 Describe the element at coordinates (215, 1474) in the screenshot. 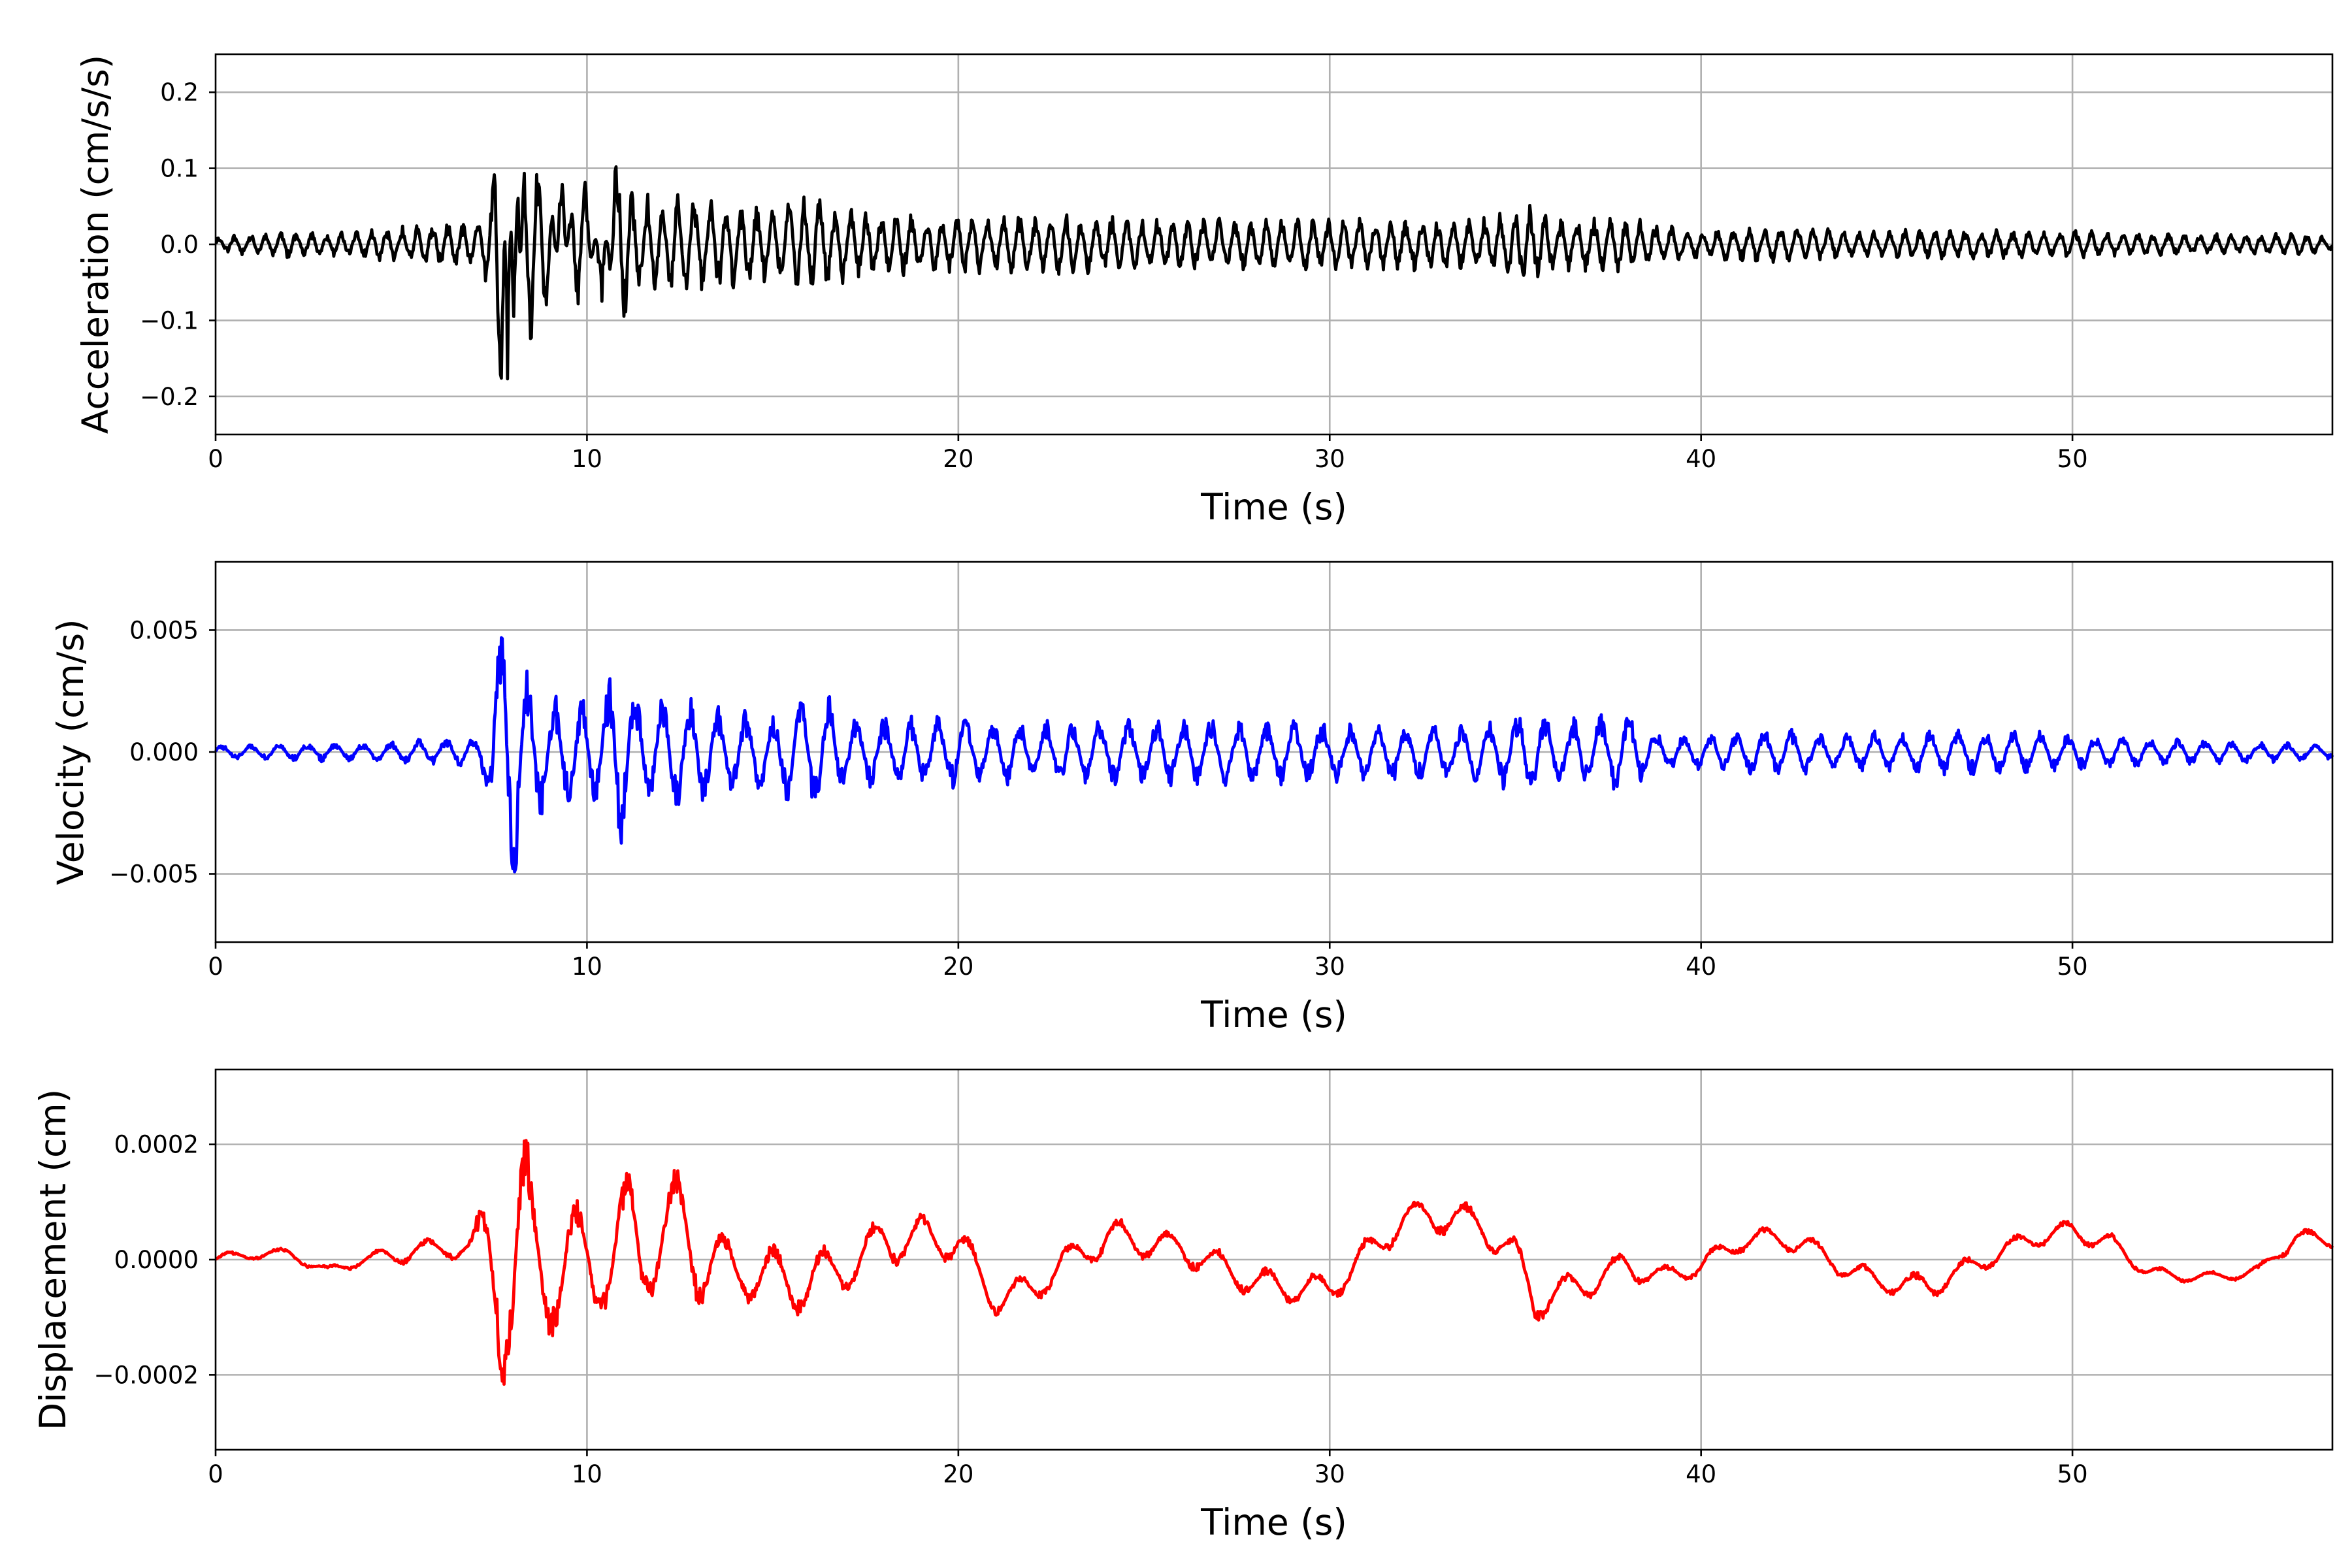

I see `displacement-x-tick-label: 0` at that location.